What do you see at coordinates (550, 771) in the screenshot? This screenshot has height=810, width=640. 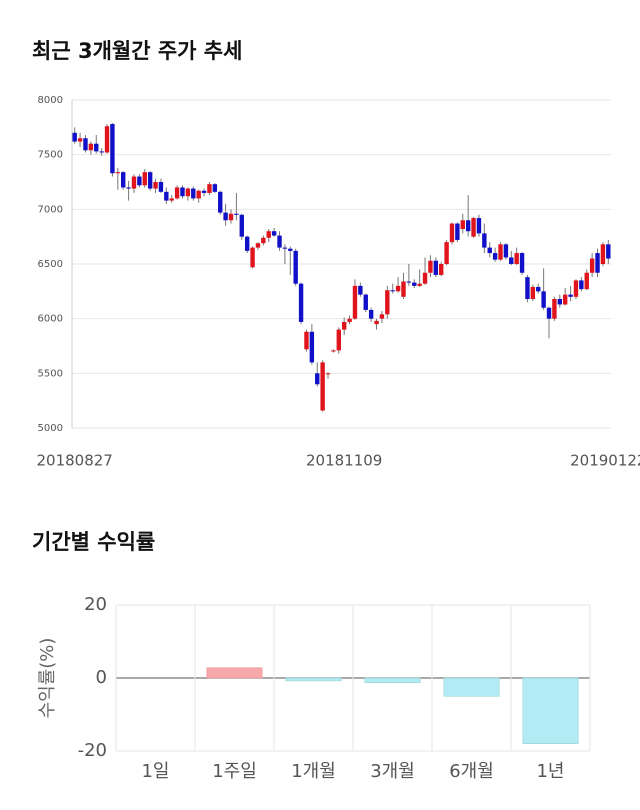 I see `x-tick-label: 1년` at bounding box center [550, 771].